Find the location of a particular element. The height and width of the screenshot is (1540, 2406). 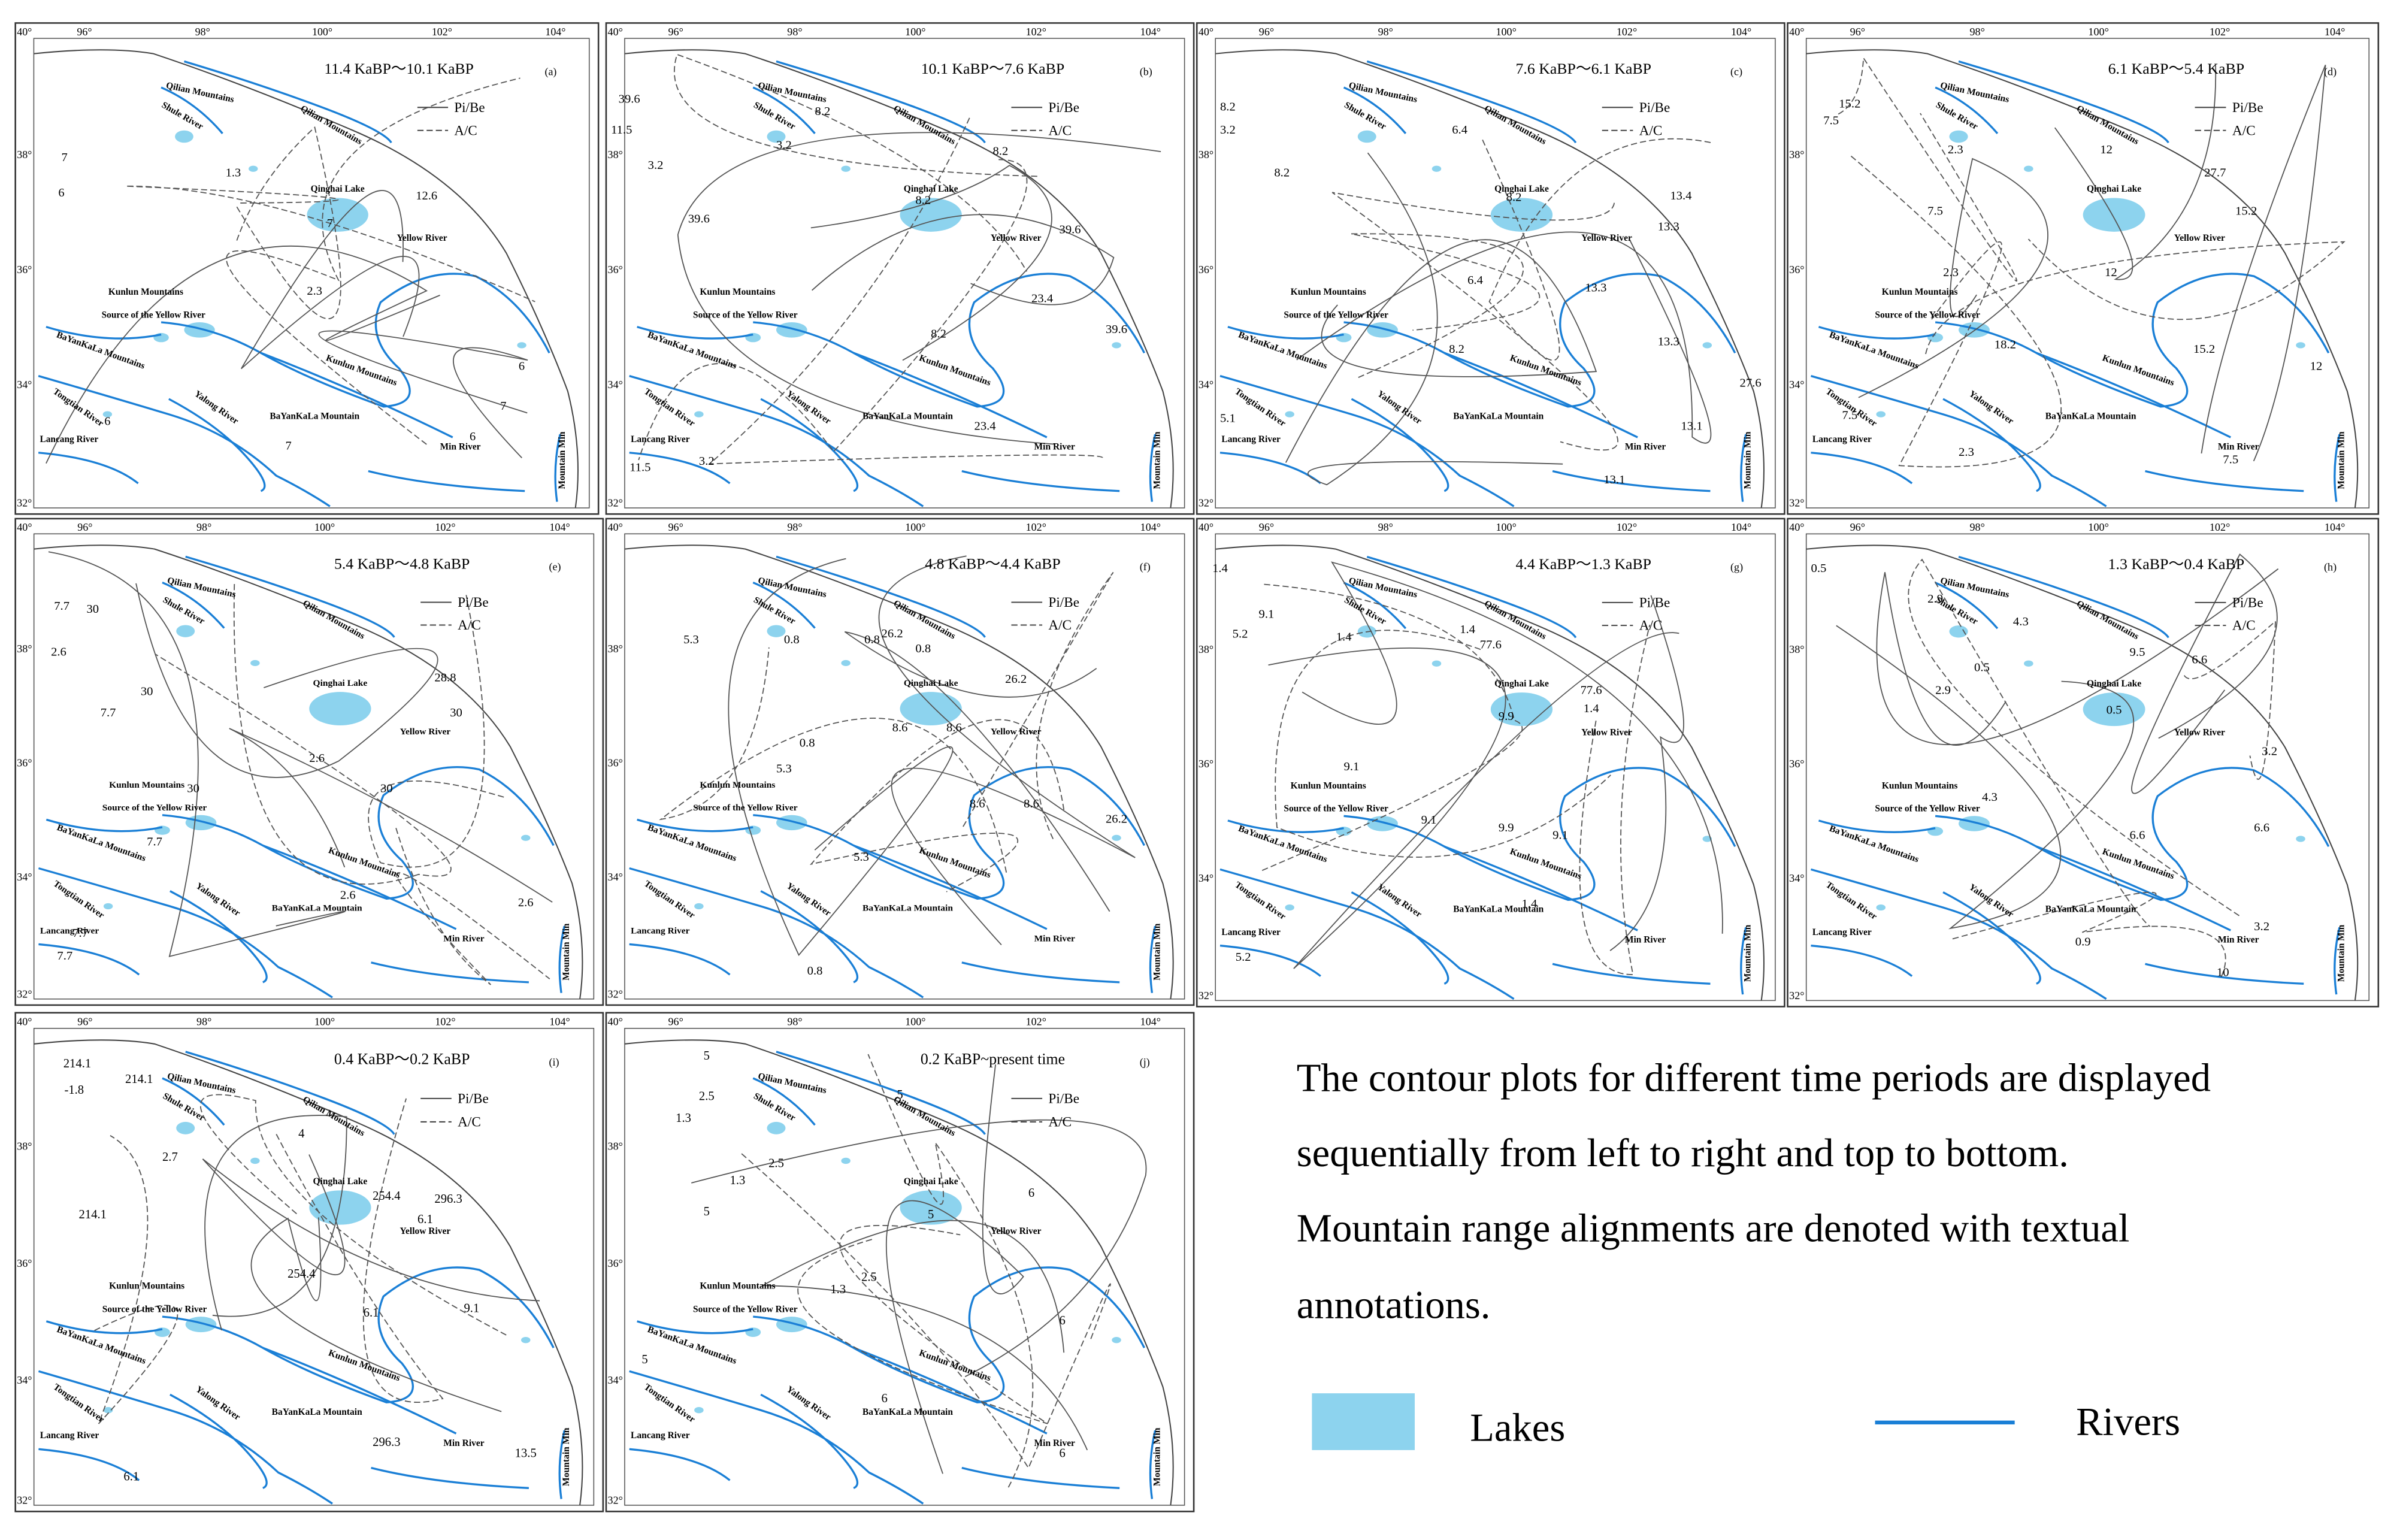

lon-tick-label: 98° is located at coordinates (204, 527).